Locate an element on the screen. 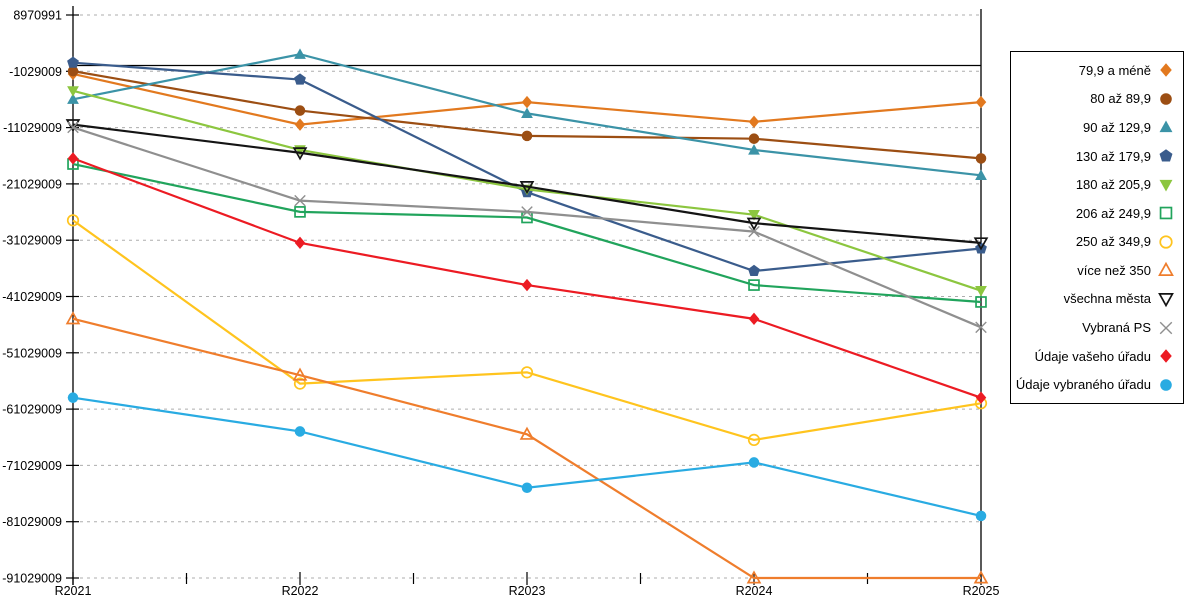  legend-marker-shape-udaje-vaseho-uradu is located at coordinates (1166, 356).